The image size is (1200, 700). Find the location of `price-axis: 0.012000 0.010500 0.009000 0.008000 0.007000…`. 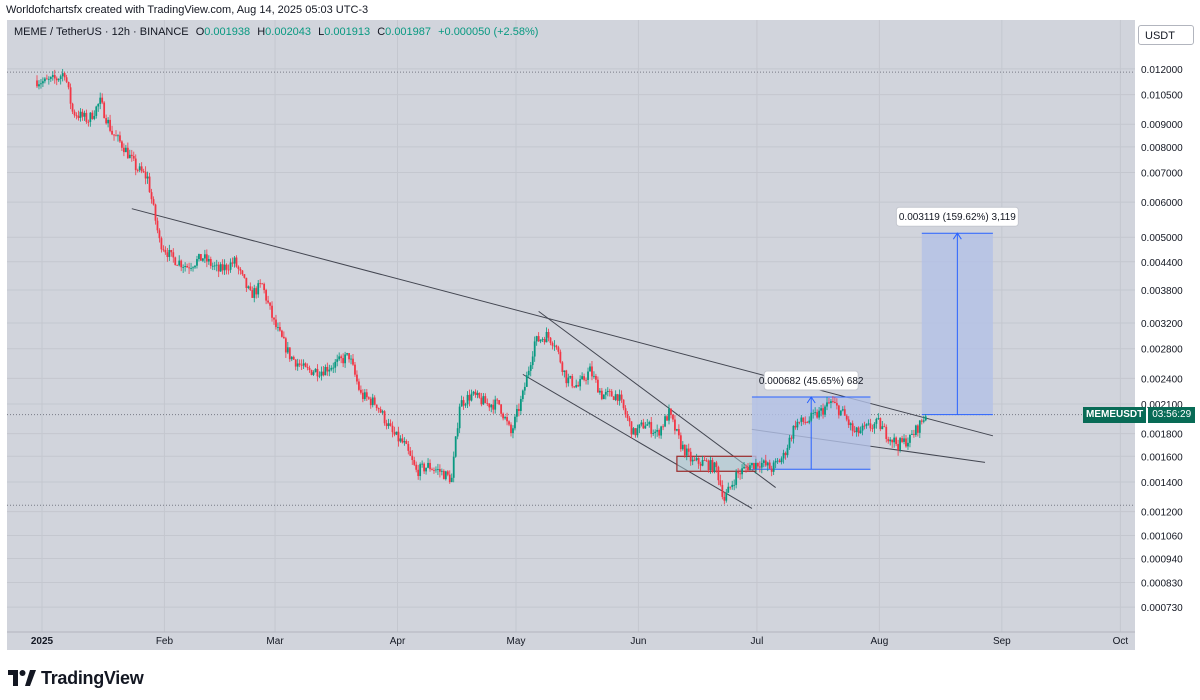

price-axis: 0.012000 0.010500 0.009000 0.008000 0.007000… is located at coordinates (1167, 335).